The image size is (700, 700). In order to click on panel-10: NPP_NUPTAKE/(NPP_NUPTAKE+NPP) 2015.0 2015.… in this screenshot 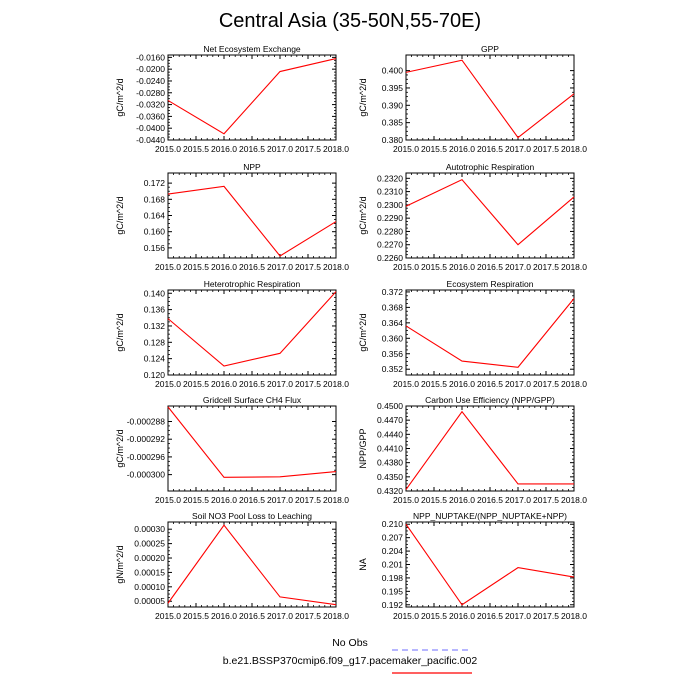, I will do `click(472, 566)`.